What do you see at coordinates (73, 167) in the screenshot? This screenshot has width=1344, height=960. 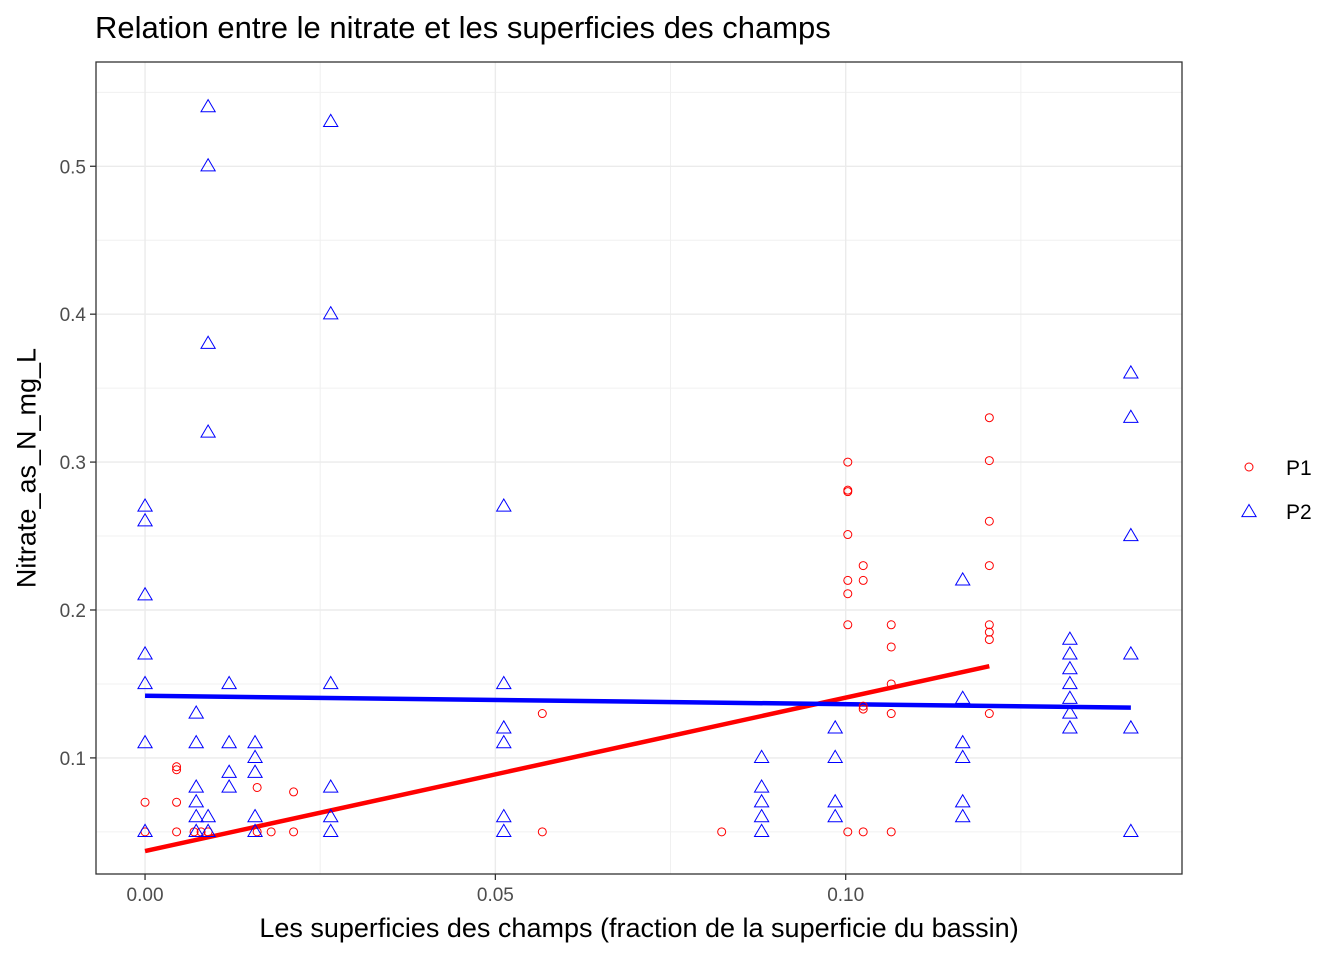 I see `y-tick-label: 0.5` at bounding box center [73, 167].